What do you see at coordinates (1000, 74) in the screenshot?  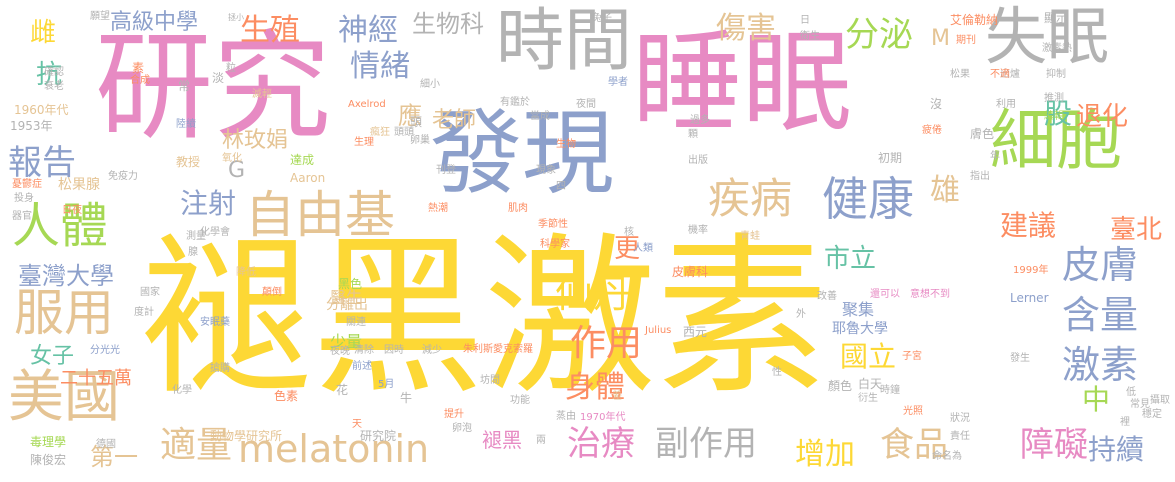 I see `word-discomfort: 不適` at bounding box center [1000, 74].